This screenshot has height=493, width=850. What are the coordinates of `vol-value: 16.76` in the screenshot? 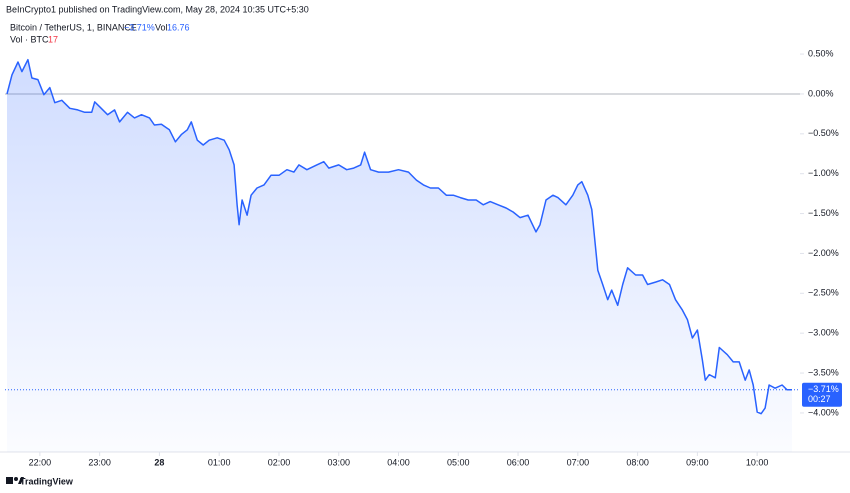 It's located at (178, 27).